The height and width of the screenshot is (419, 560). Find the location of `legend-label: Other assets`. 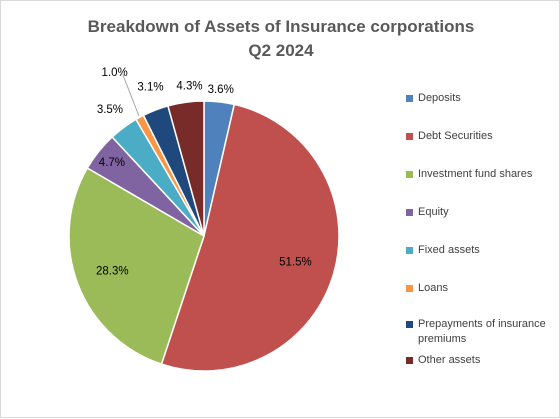

legend-label: Other assets is located at coordinates (449, 360).